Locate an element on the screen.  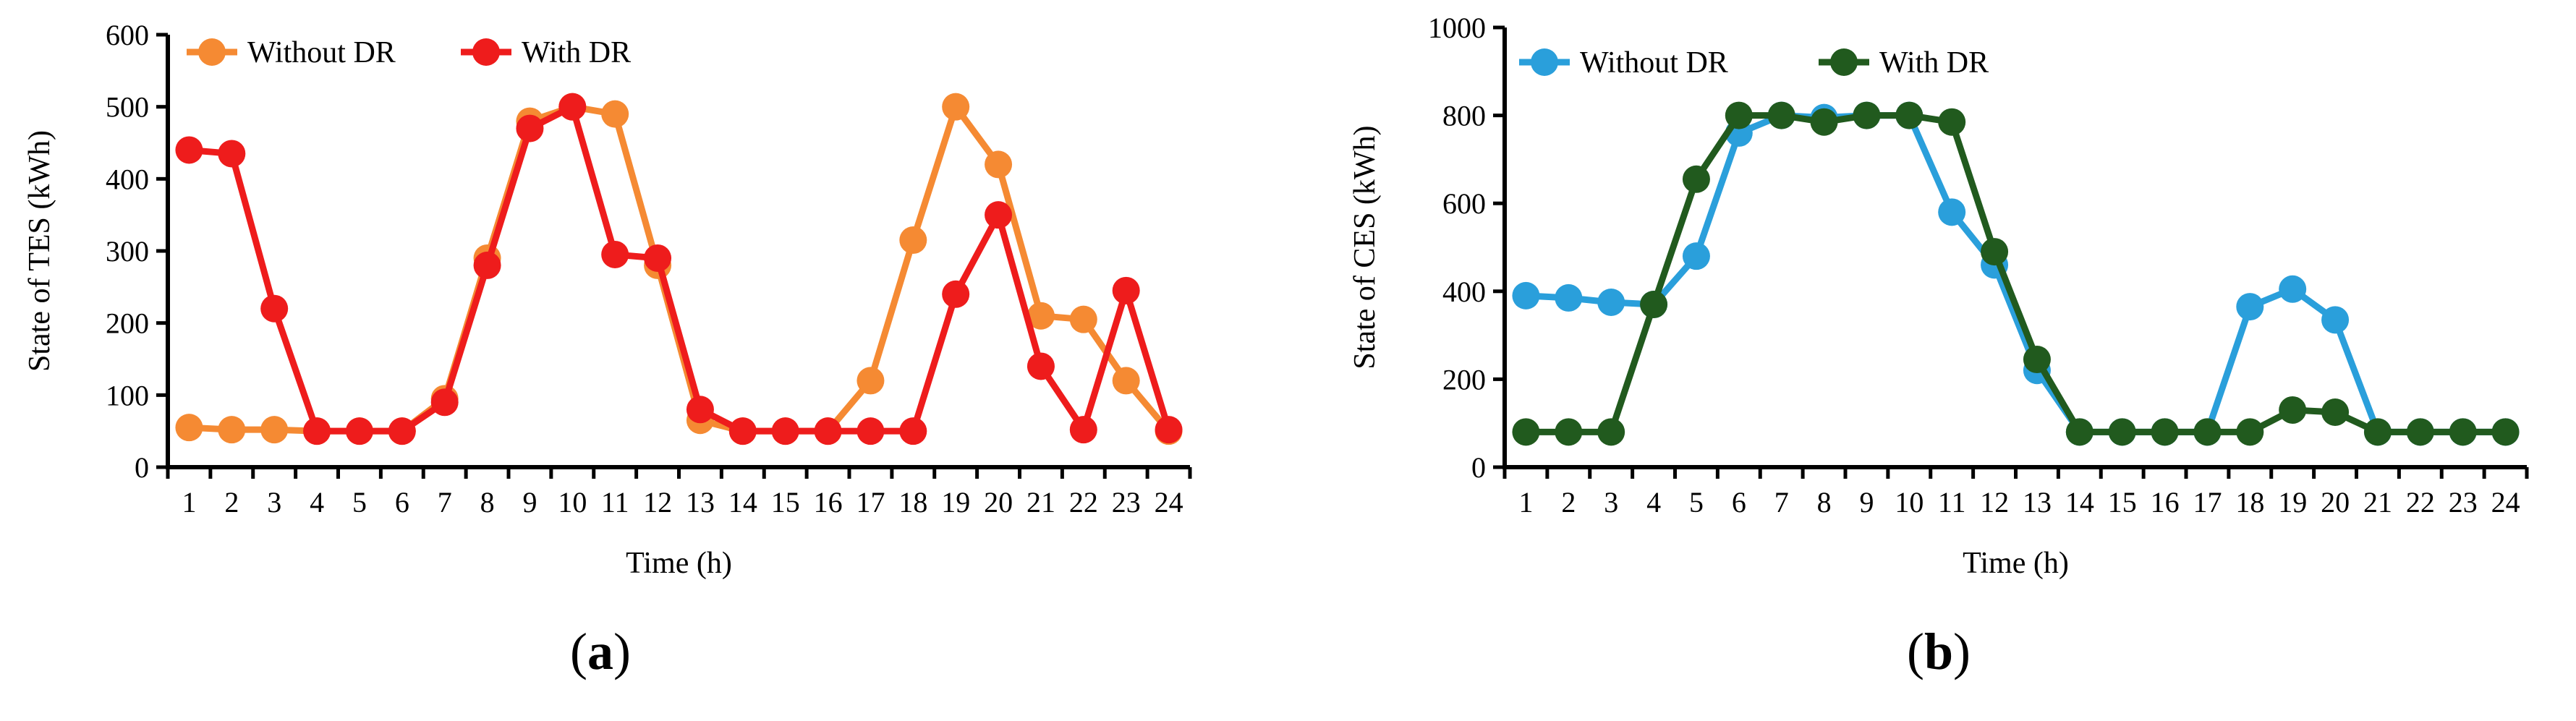
x-tick-label: 22 is located at coordinates (2420, 502).